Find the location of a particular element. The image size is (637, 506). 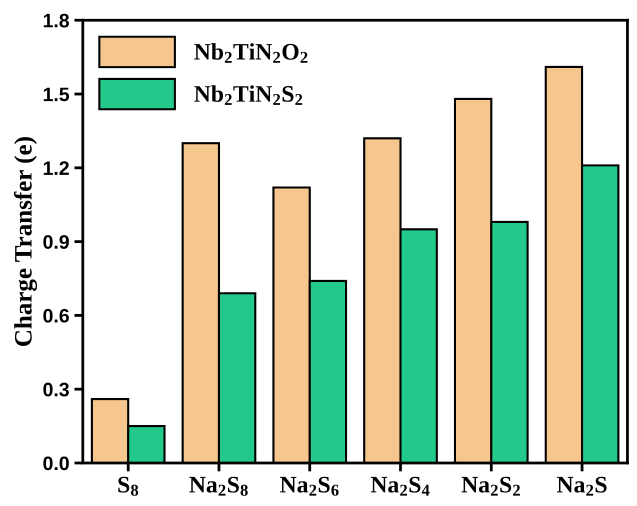

x-tick-label: Na$_{2}$S is located at coordinates (582, 486).